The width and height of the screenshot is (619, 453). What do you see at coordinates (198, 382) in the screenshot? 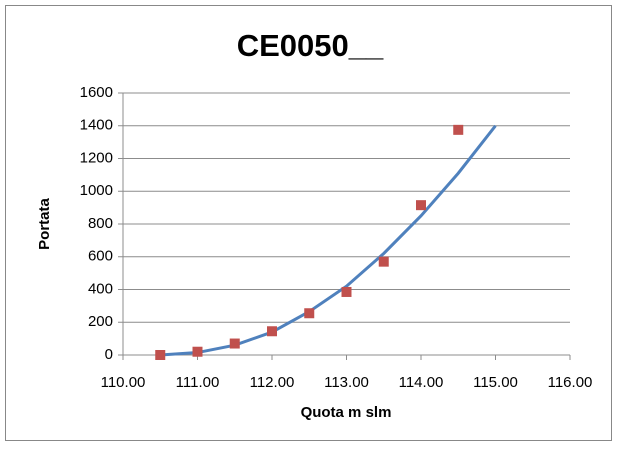
I see `x-tick-label: 111.00` at bounding box center [198, 382].